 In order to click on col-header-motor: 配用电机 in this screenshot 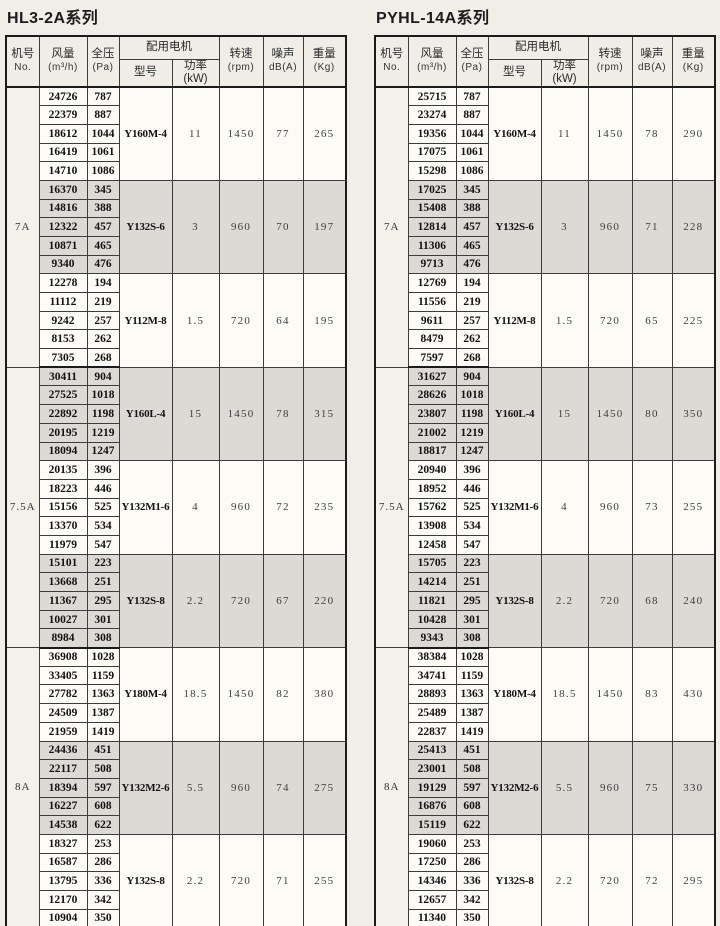, I will do `click(169, 47)`.